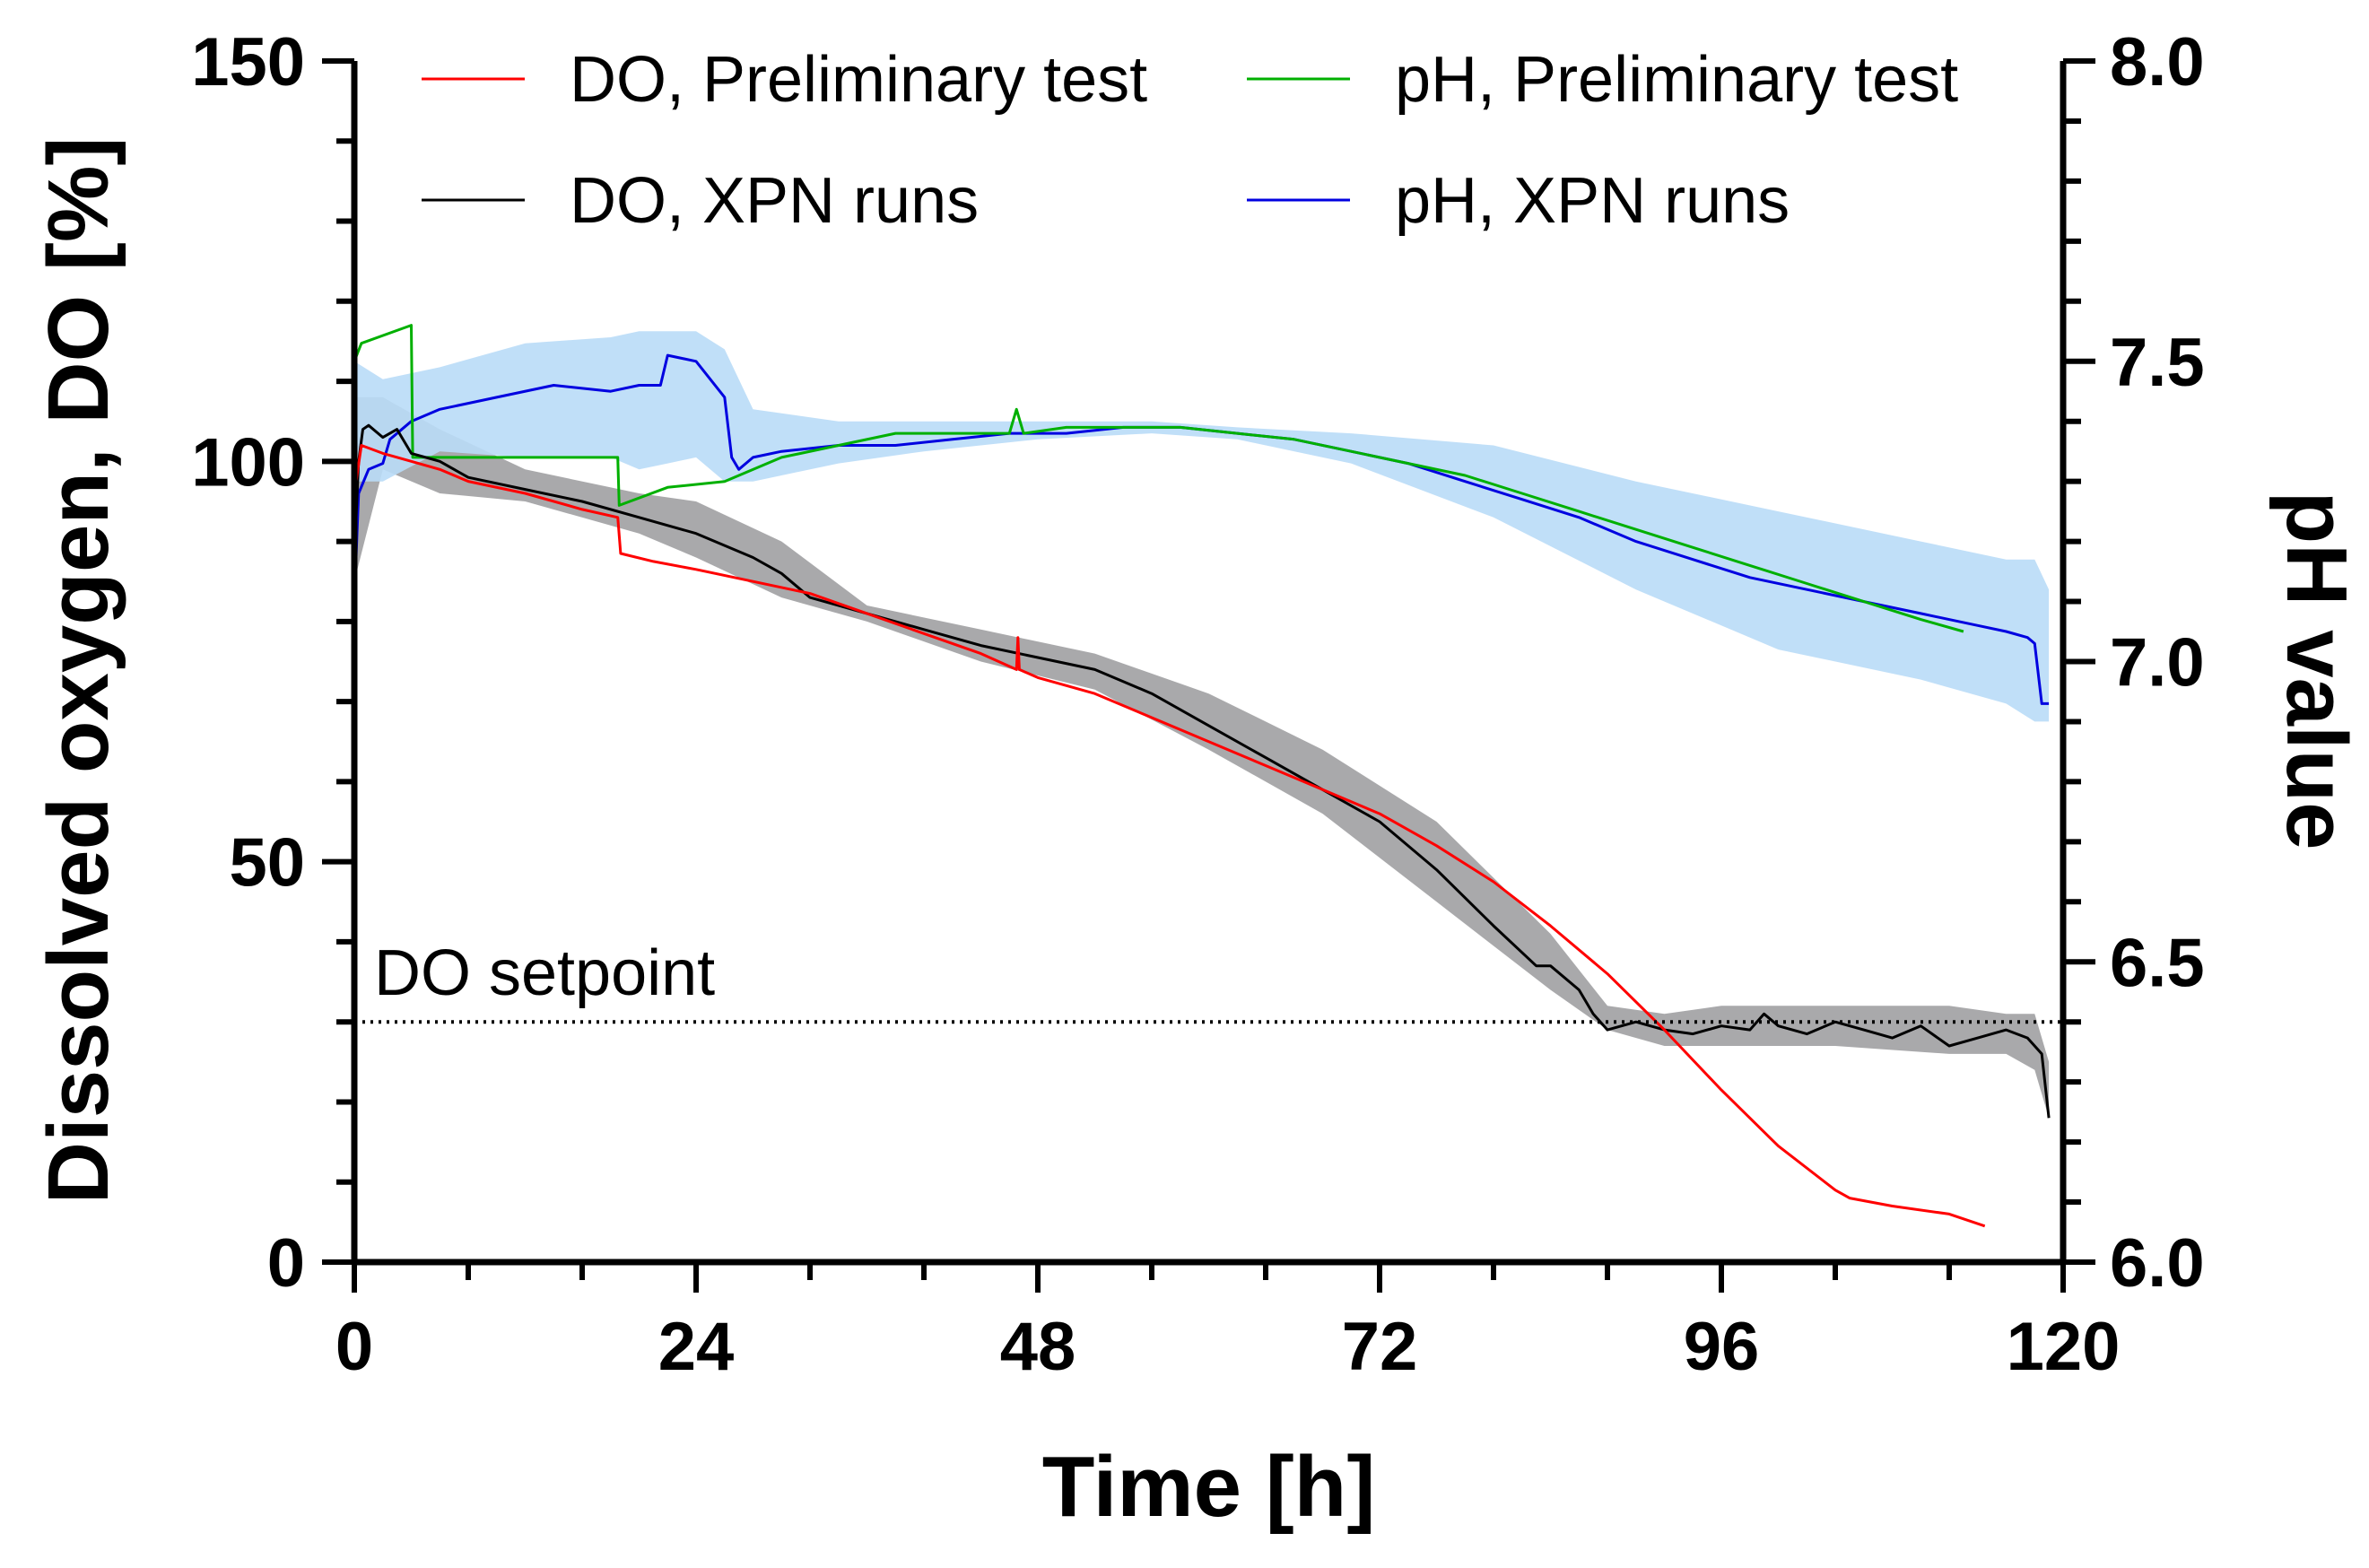 The height and width of the screenshot is (1568, 2369). What do you see at coordinates (2158, 963) in the screenshot?
I see `y-right-tick-label: 6.5` at bounding box center [2158, 963].